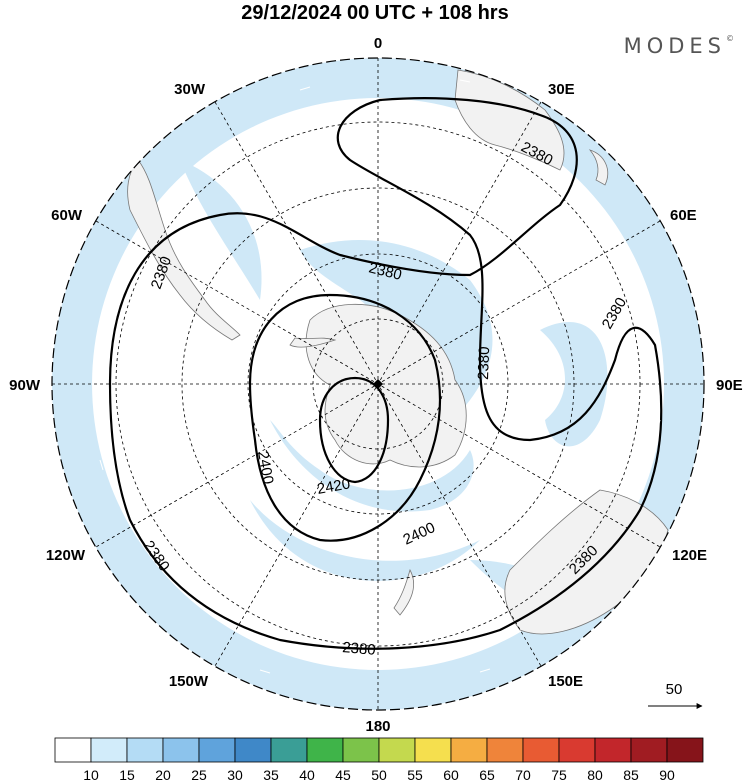 The image size is (750, 782). Describe the element at coordinates (377, 726) in the screenshot. I see `lon-label-180: 180` at that location.